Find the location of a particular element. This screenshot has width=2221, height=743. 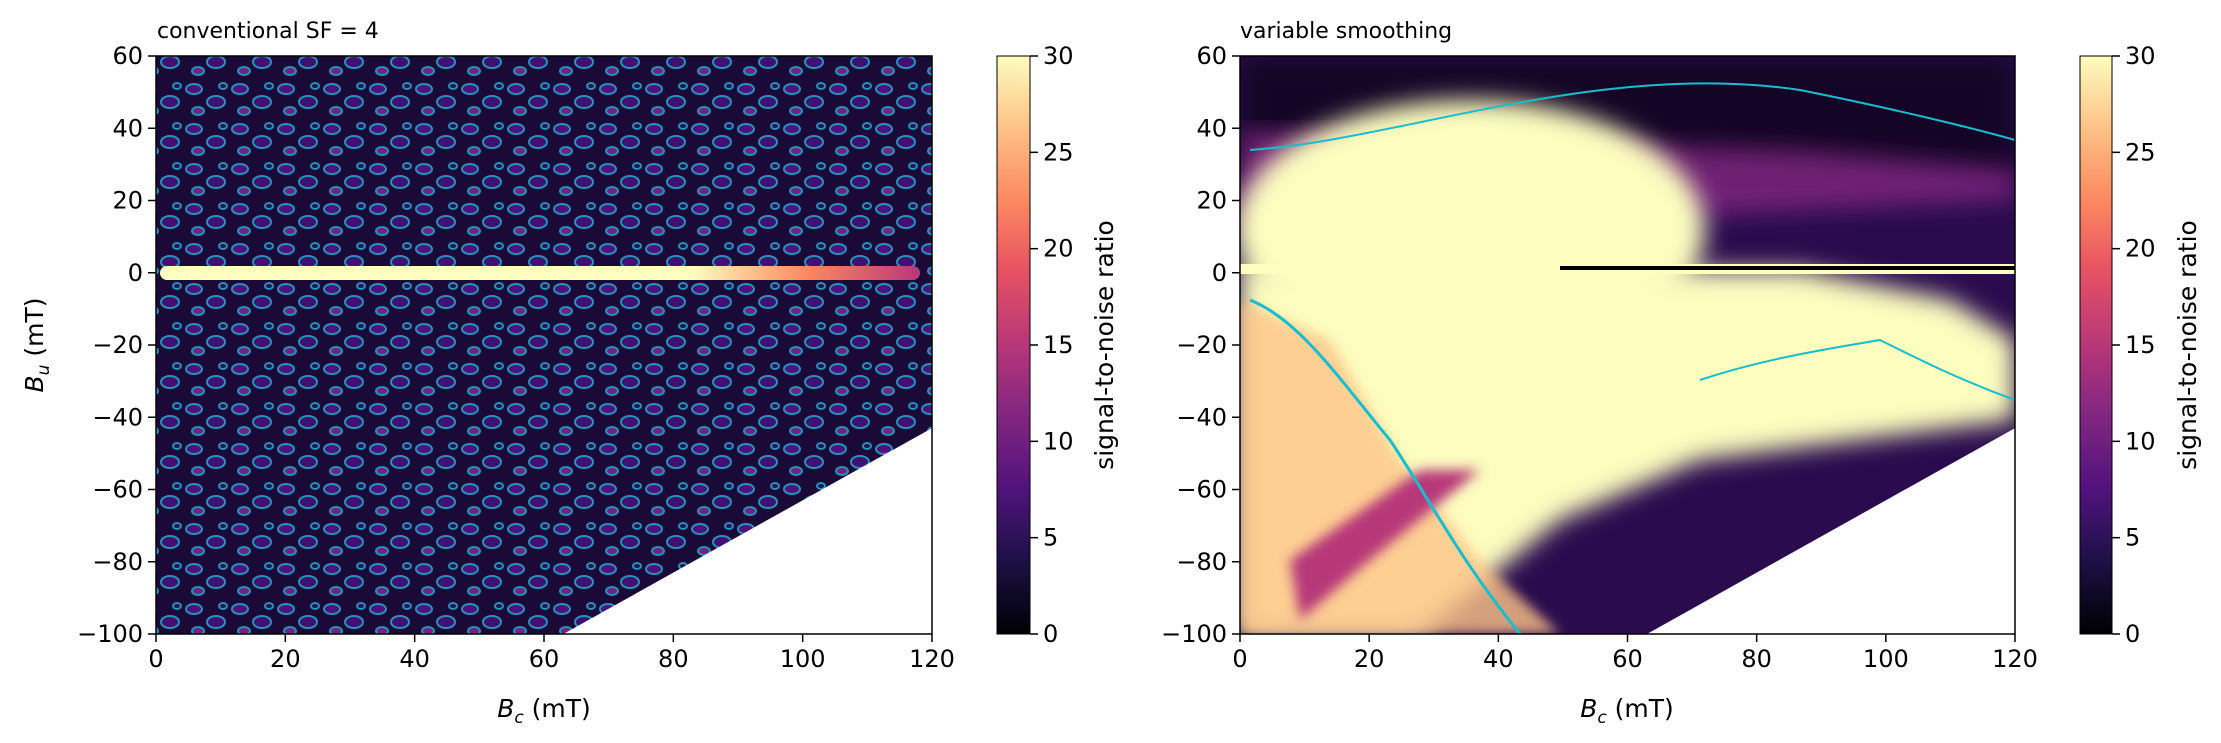

bright-band is located at coordinates (540, 273).